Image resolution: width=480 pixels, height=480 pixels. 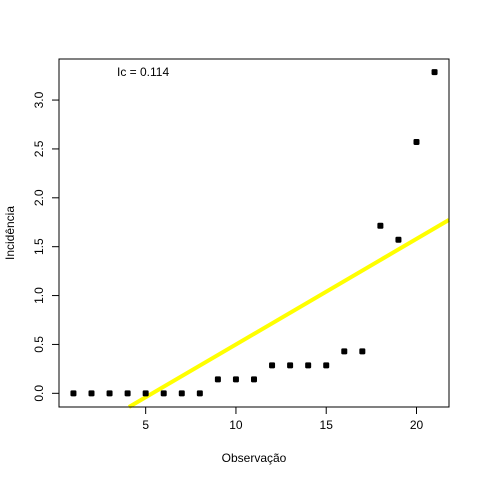 What do you see at coordinates (39, 295) in the screenshot?
I see `y-tick-label: 1.0` at bounding box center [39, 295].